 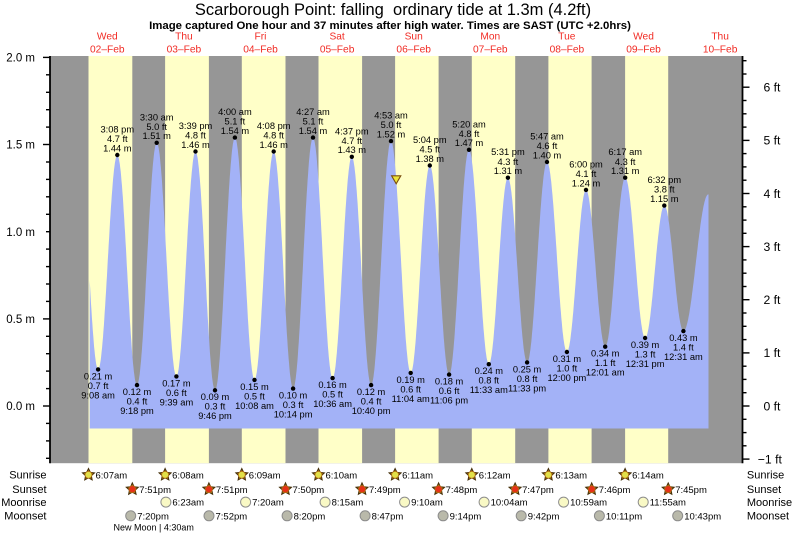 What do you see at coordinates (414, 37) in the screenshot?
I see `svg-text: Sun` at bounding box center [414, 37].